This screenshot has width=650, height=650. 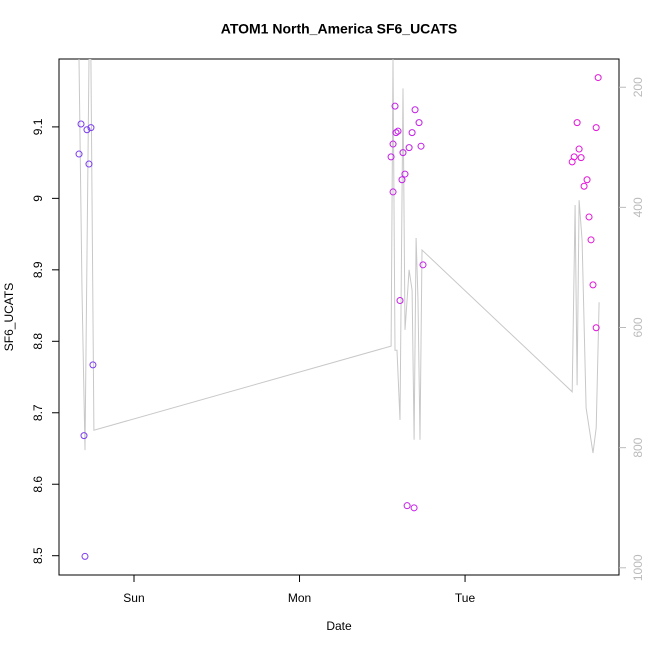 I want to click on x-tick-label: Mon, so click(x=299, y=598).